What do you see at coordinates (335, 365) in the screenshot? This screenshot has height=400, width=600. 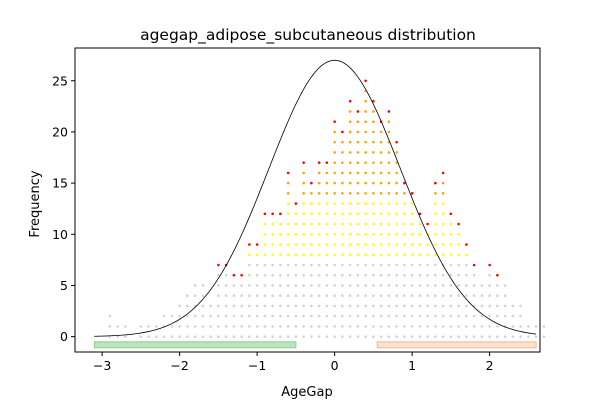 I see `x-tick-label: 0` at bounding box center [335, 365].